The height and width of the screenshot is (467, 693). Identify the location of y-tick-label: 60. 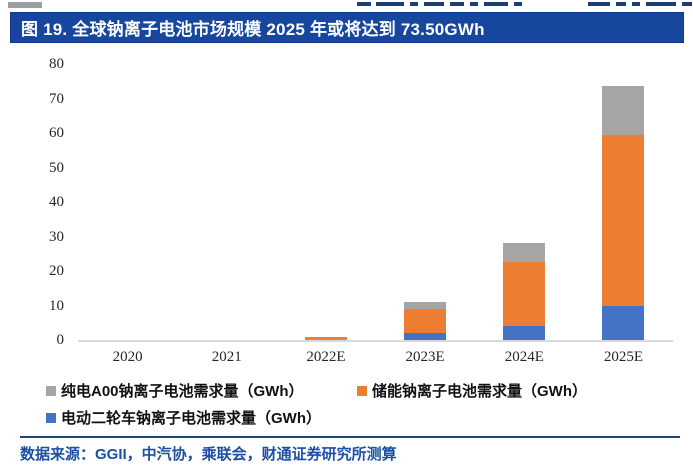
(56, 133).